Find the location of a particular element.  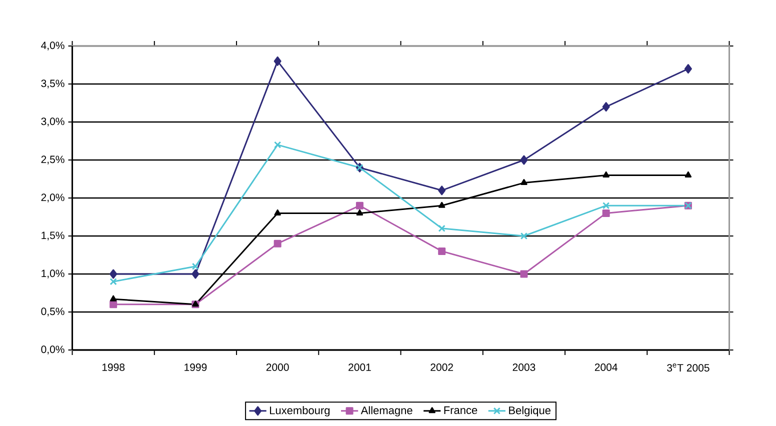

y-tick-label: 2,5% is located at coordinates (52, 160).